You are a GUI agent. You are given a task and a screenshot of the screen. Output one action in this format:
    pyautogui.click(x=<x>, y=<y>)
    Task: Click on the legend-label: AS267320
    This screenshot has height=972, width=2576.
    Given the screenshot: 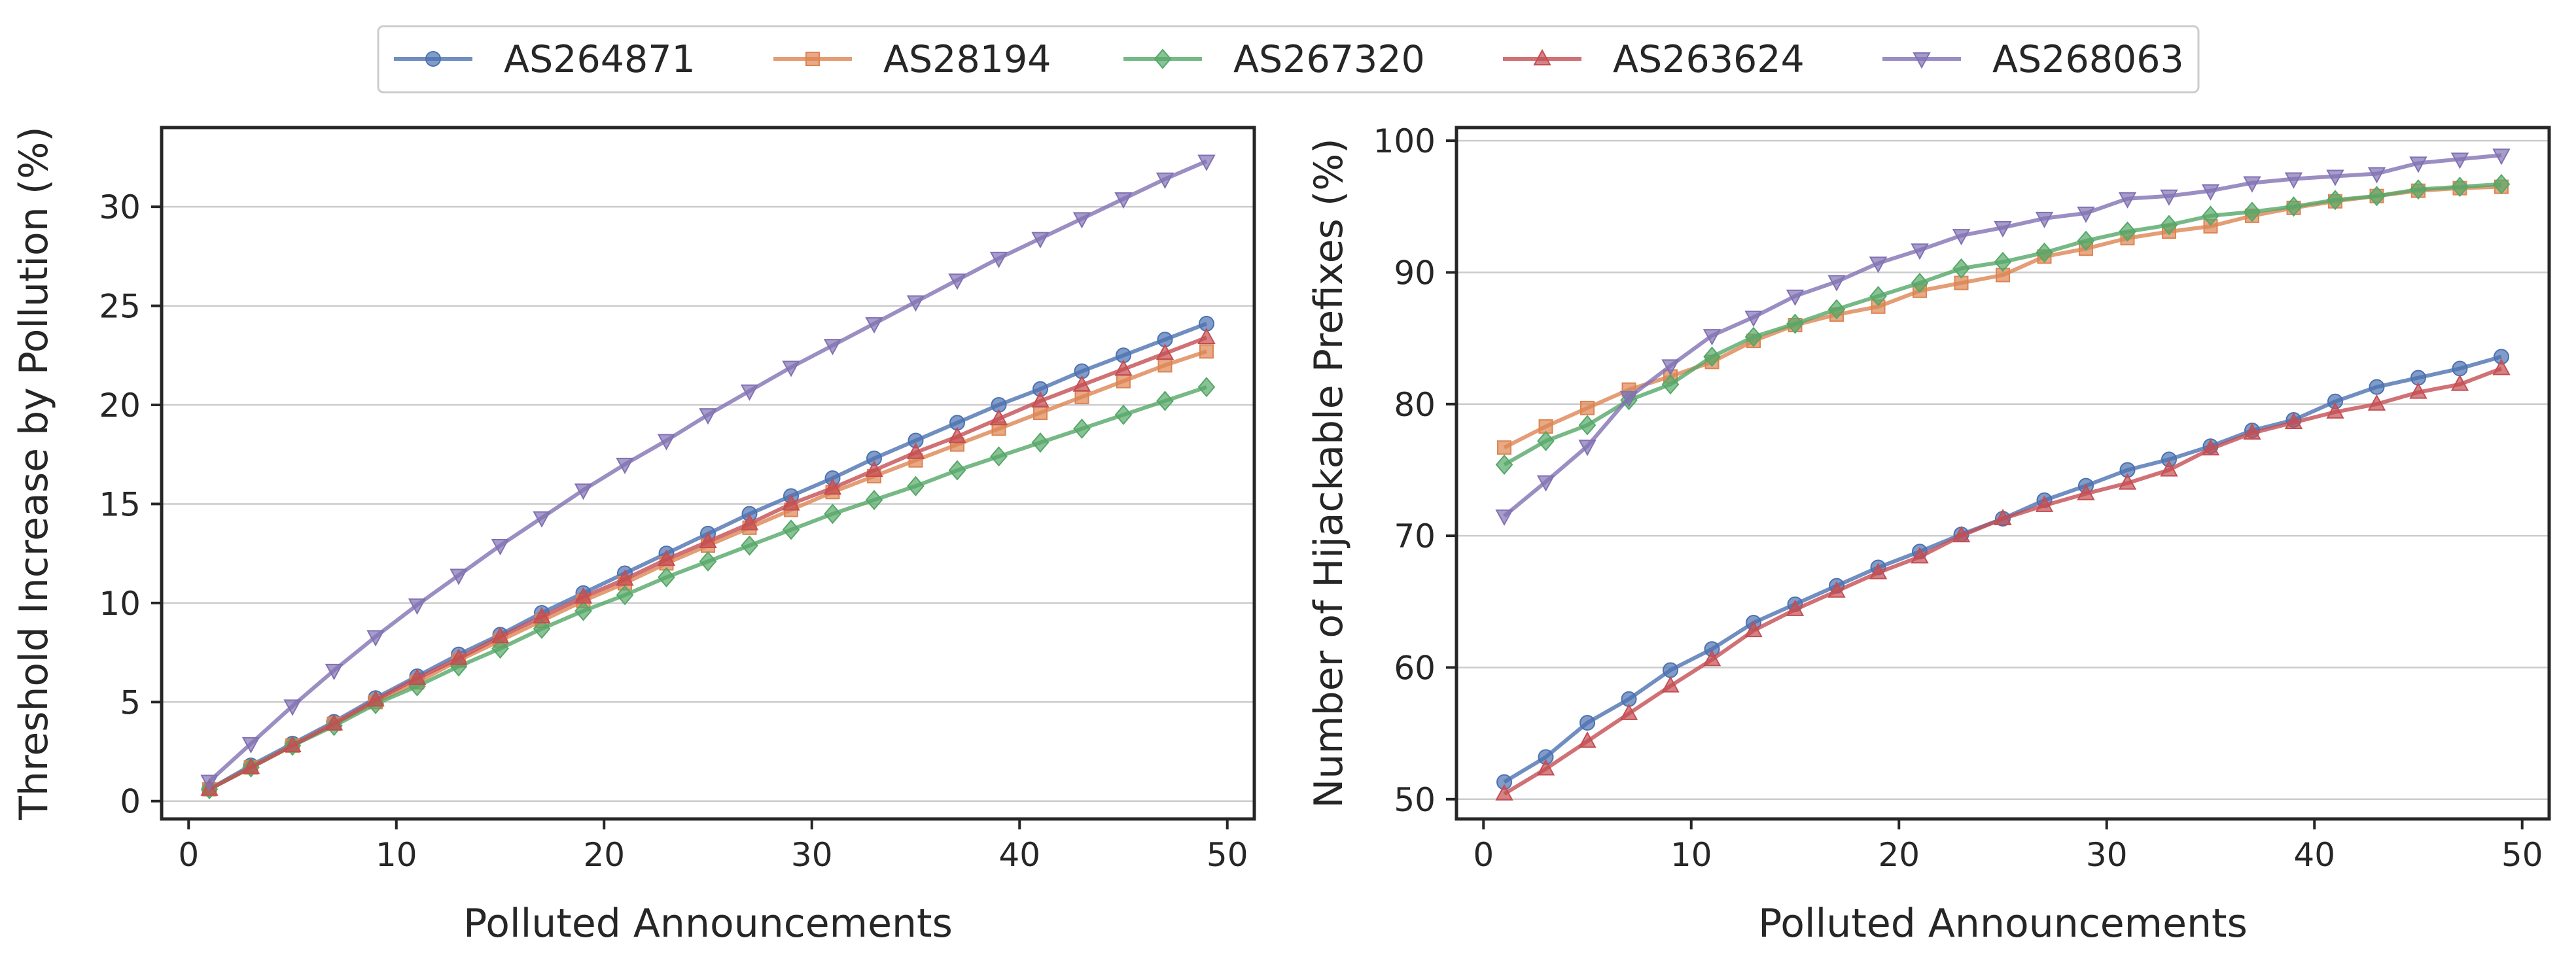 What is the action you would take?
    pyautogui.click(x=1329, y=59)
    